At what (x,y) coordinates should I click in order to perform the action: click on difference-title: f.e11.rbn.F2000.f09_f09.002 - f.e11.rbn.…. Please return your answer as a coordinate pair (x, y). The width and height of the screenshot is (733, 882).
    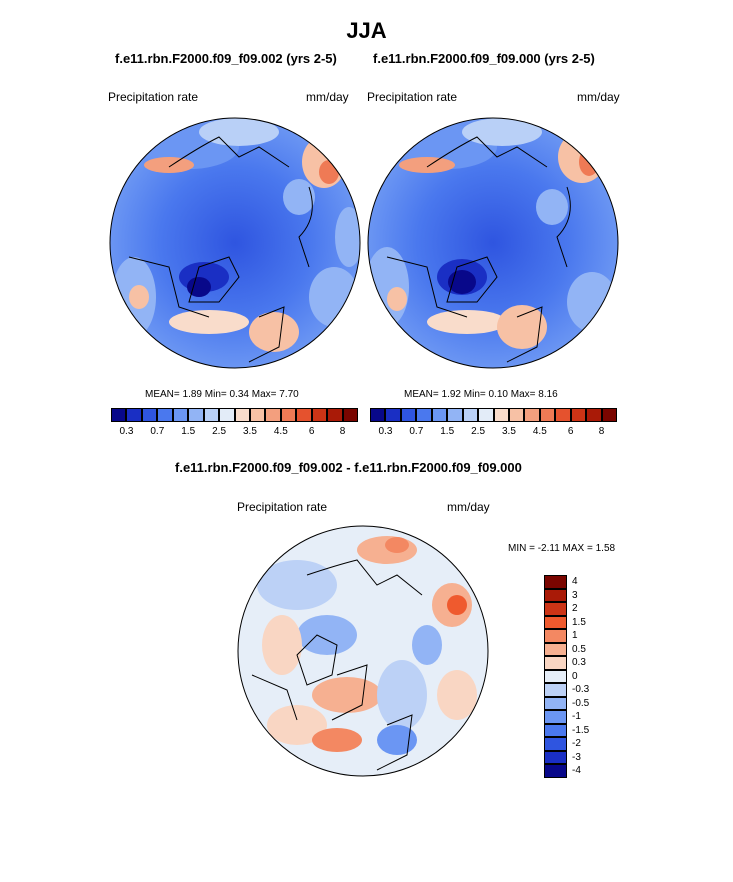
    Looking at the image, I should click on (348, 467).